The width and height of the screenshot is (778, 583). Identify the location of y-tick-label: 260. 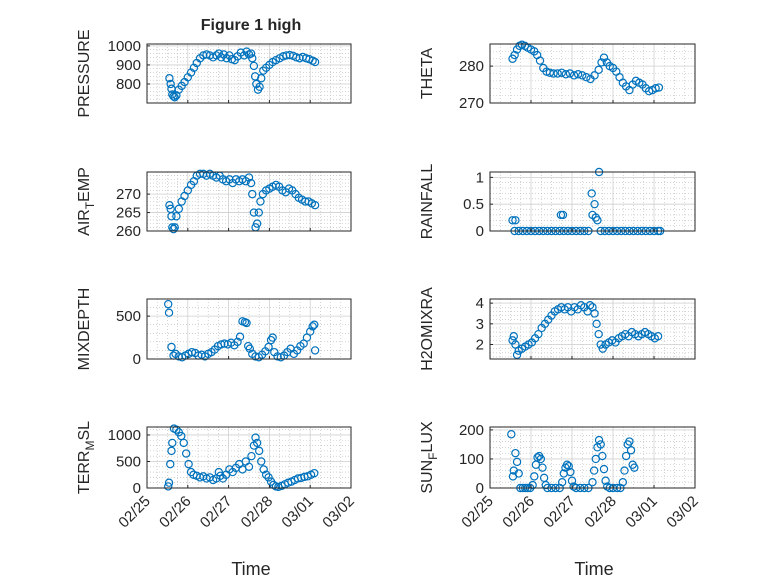
(128, 231).